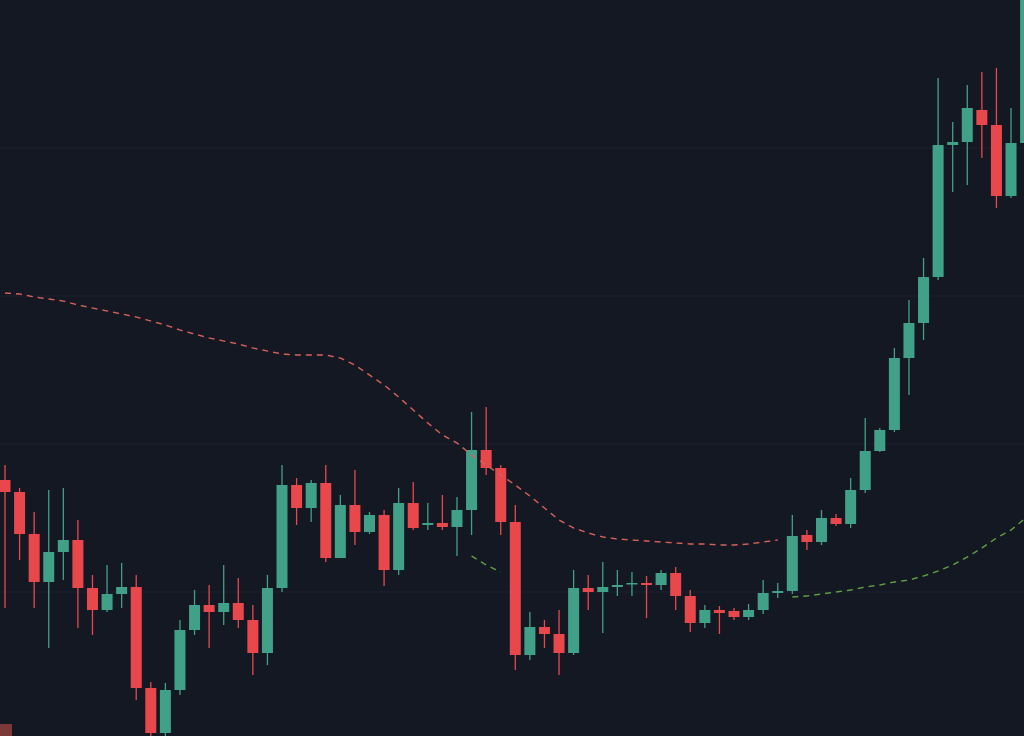 This screenshot has width=1024, height=736. Describe the element at coordinates (6, 730) in the screenshot. I see `logo-badge` at that location.